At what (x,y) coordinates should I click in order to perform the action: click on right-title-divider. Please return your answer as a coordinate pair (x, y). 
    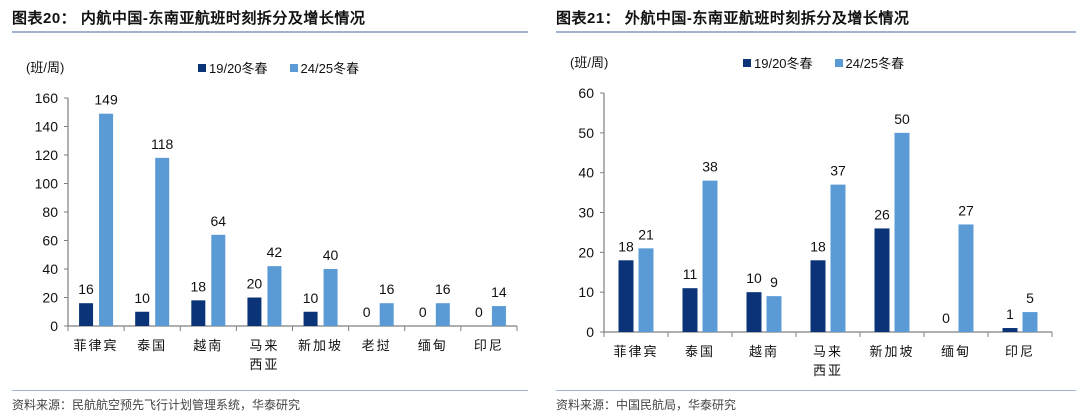
    Looking at the image, I should click on (816, 32).